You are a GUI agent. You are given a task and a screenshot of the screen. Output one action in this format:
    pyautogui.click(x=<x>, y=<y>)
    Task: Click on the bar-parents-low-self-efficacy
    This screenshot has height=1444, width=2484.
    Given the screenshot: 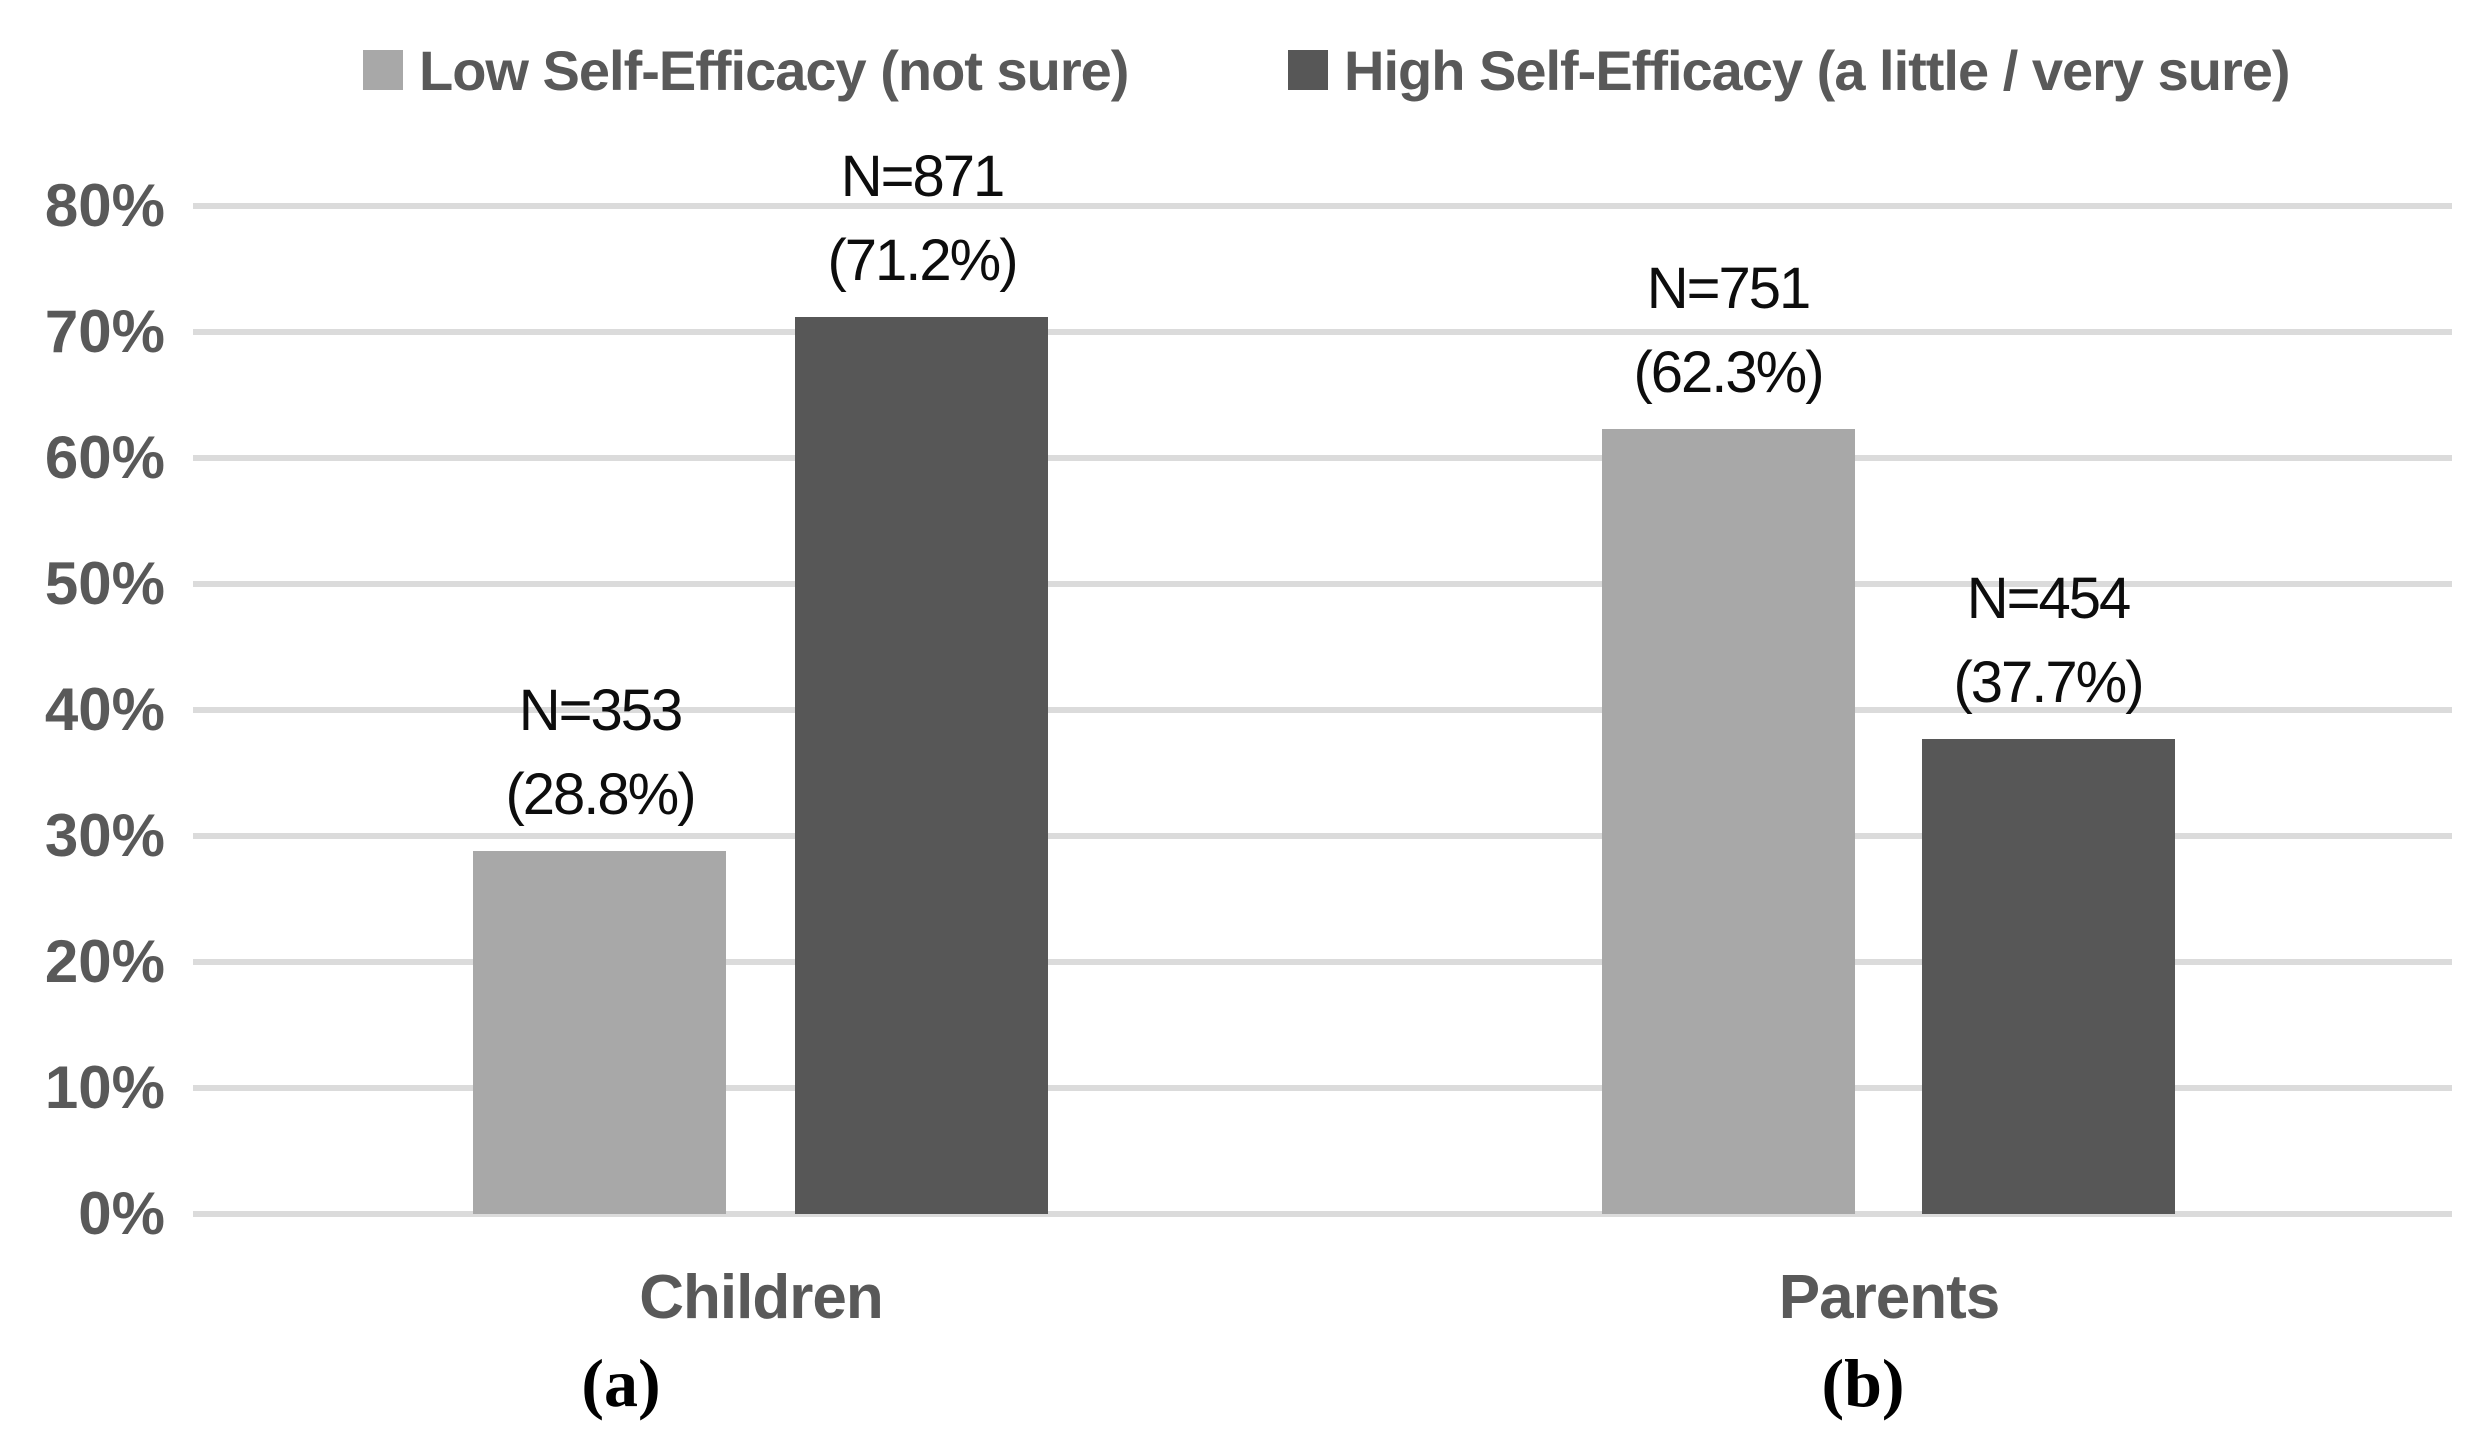 What is the action you would take?
    pyautogui.click(x=1728, y=821)
    